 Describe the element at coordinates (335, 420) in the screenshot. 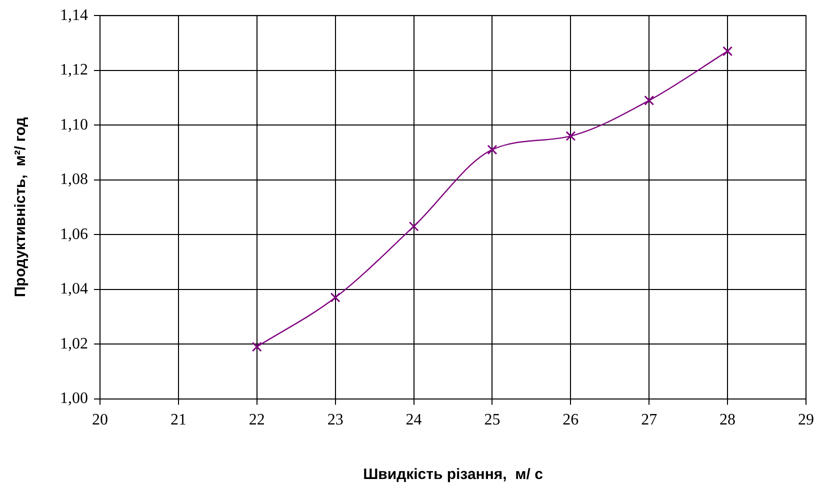

I see `x-tick-label: 23` at that location.